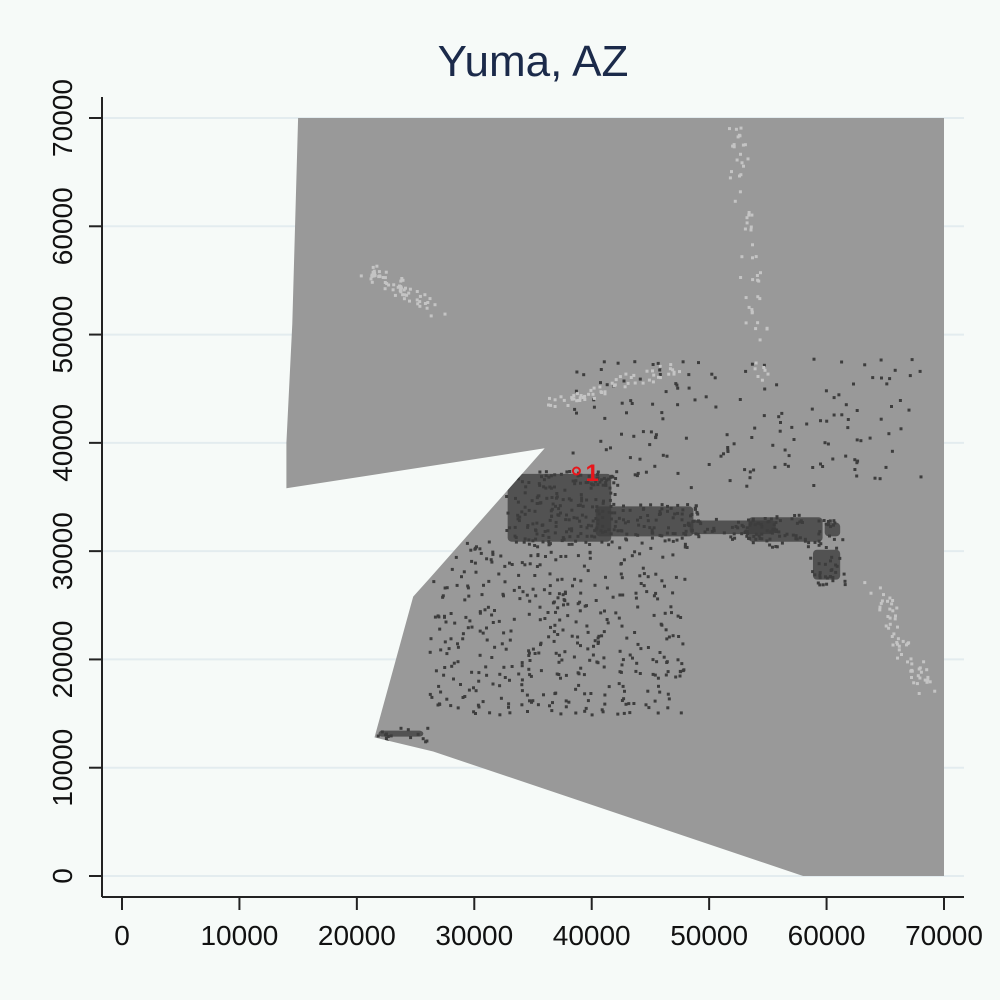 The width and height of the screenshot is (1000, 1000). What do you see at coordinates (62, 659) in the screenshot?
I see `y-tick-label: 20000` at bounding box center [62, 659].